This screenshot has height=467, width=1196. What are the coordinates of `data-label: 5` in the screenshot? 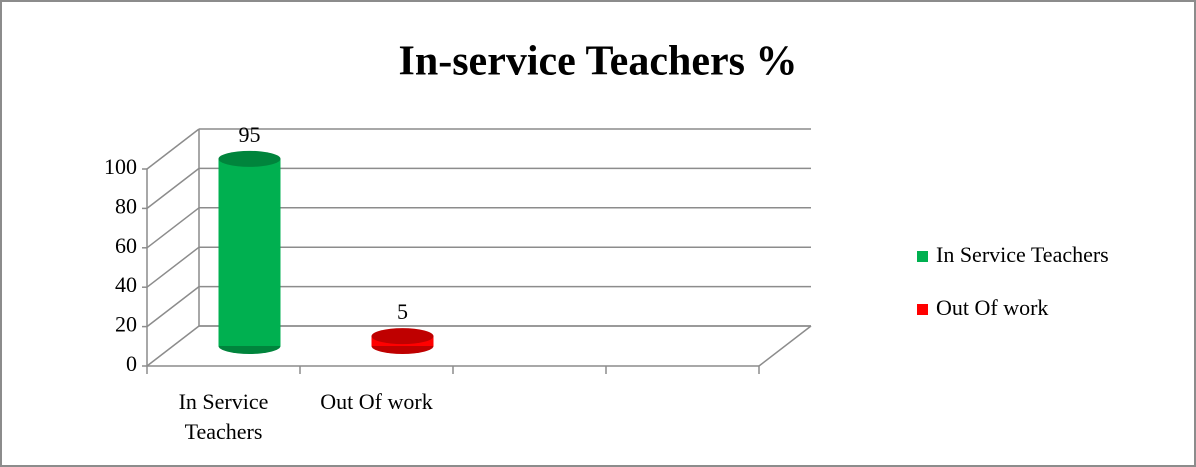 It's located at (402, 311).